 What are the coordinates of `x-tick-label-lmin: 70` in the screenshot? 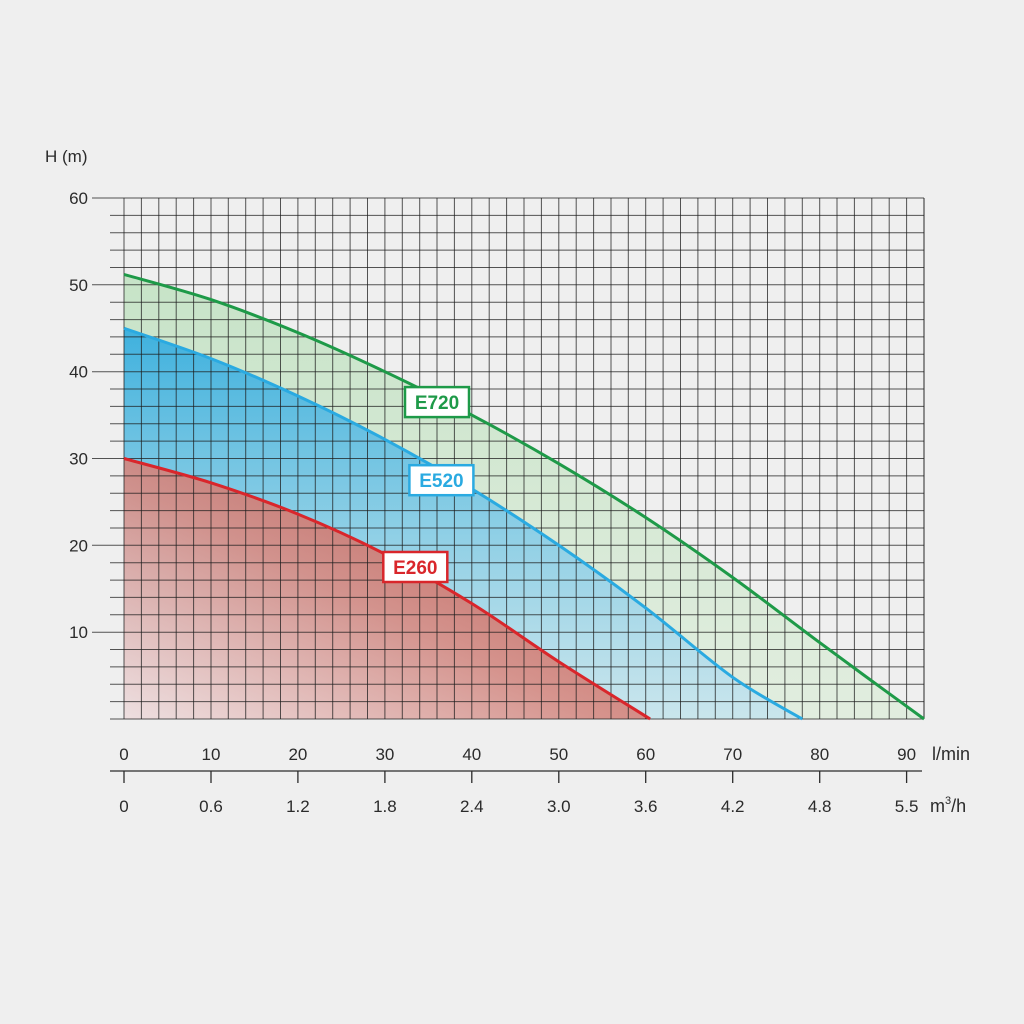 It's located at (732, 754).